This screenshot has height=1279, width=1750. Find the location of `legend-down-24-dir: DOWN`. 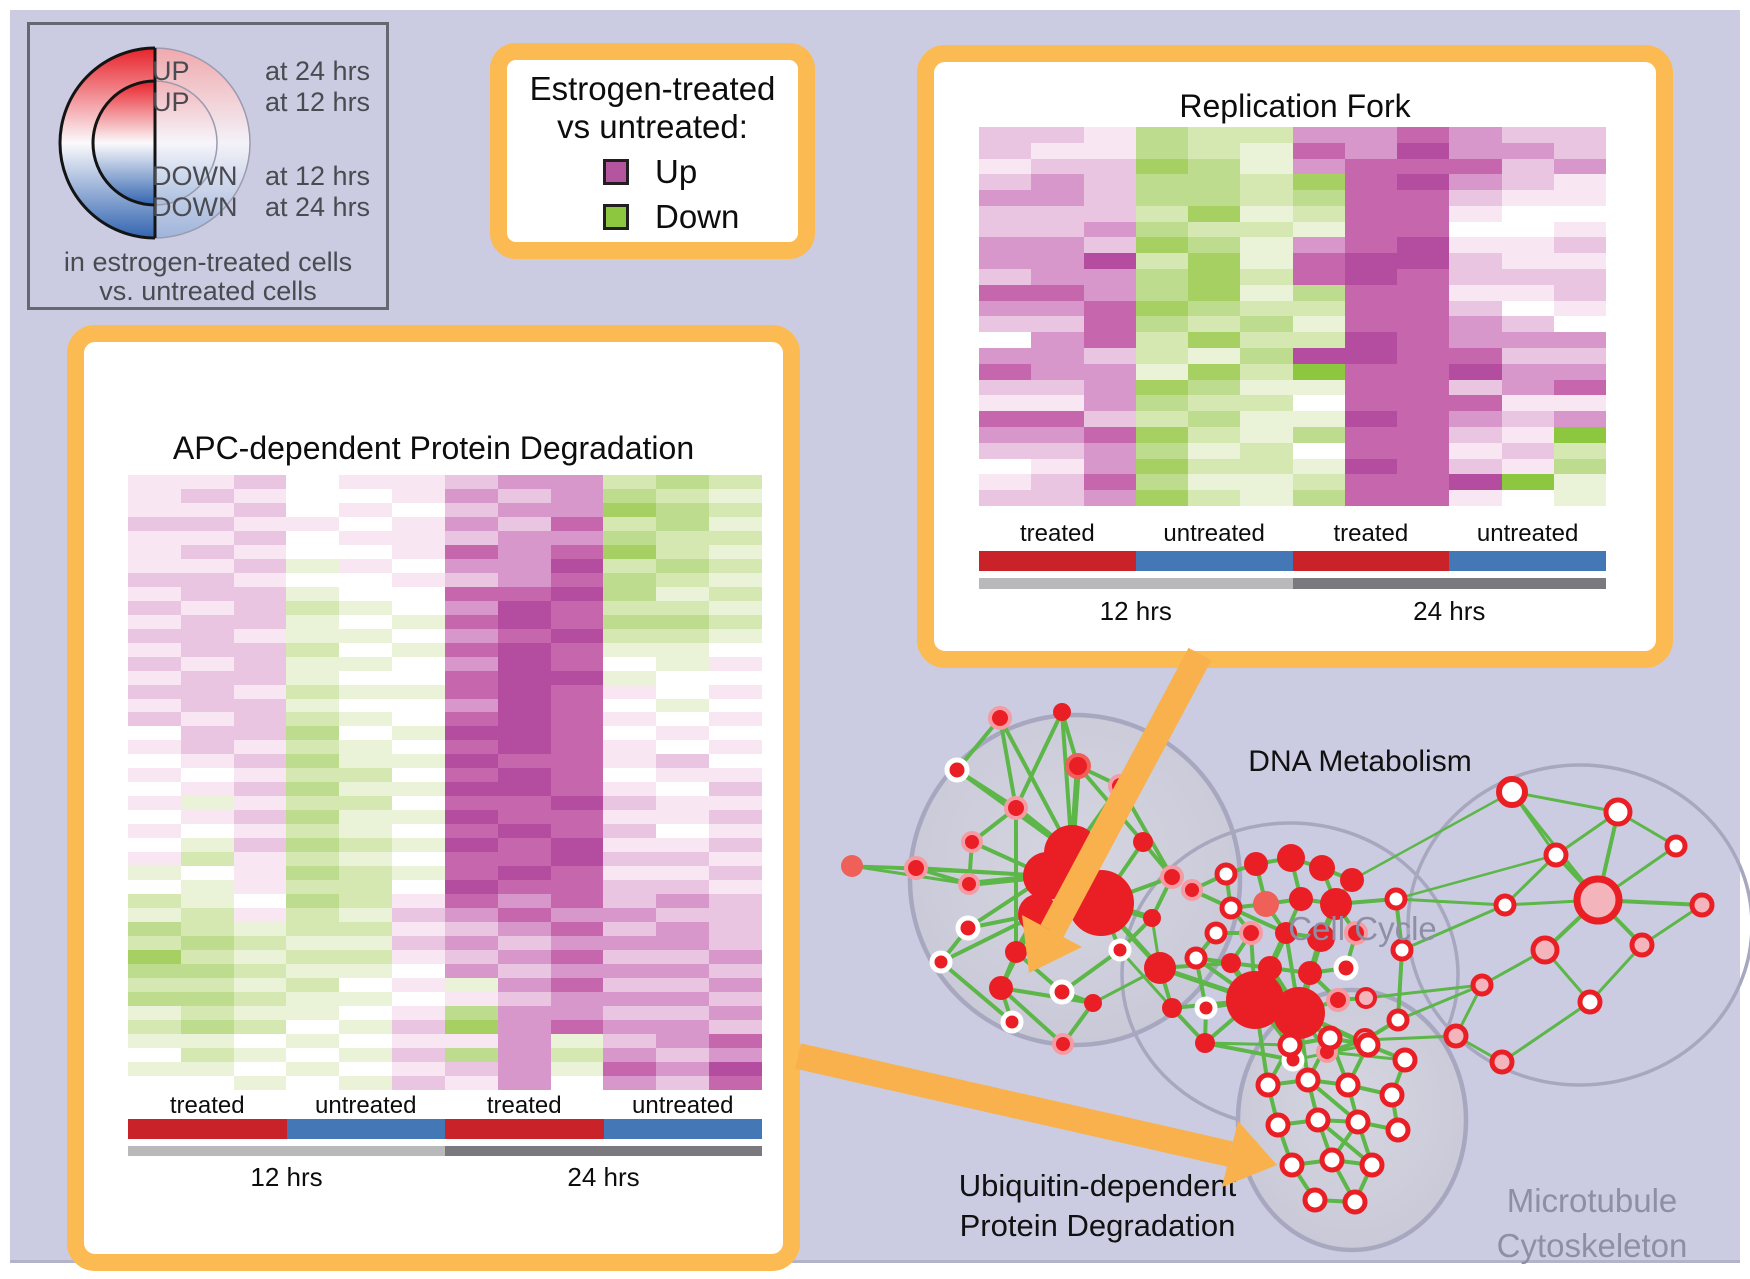

legend-down-24-dir: DOWN is located at coordinates (195, 207).